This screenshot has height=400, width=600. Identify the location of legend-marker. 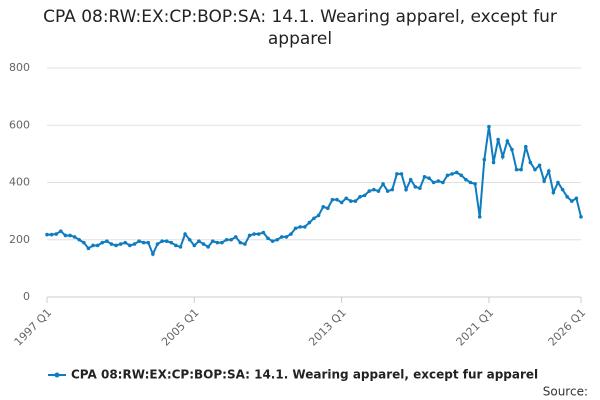
(57, 375).